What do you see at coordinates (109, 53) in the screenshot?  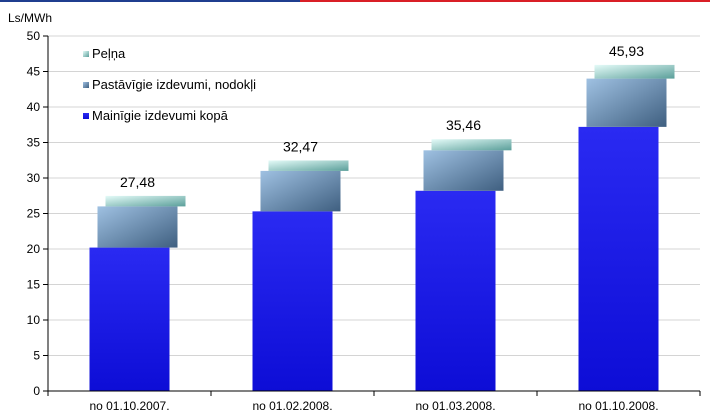 I see `legend-label: Peļņa` at bounding box center [109, 53].